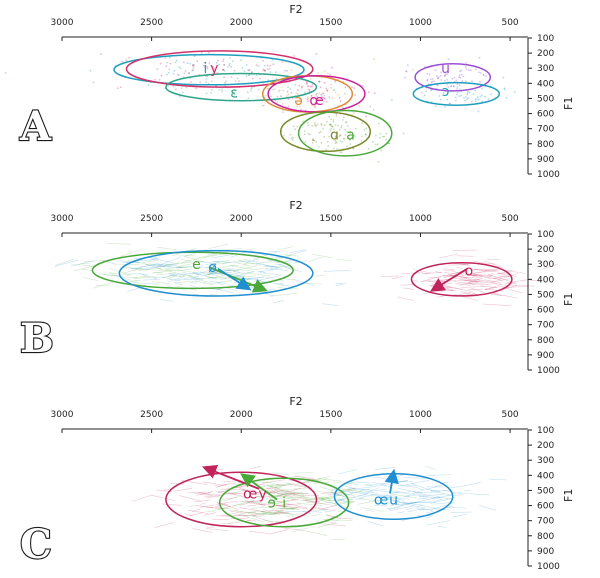 The height and width of the screenshot is (578, 600). Describe the element at coordinates (545, 431) in the screenshot. I see `y-tick-label: 100` at that location.